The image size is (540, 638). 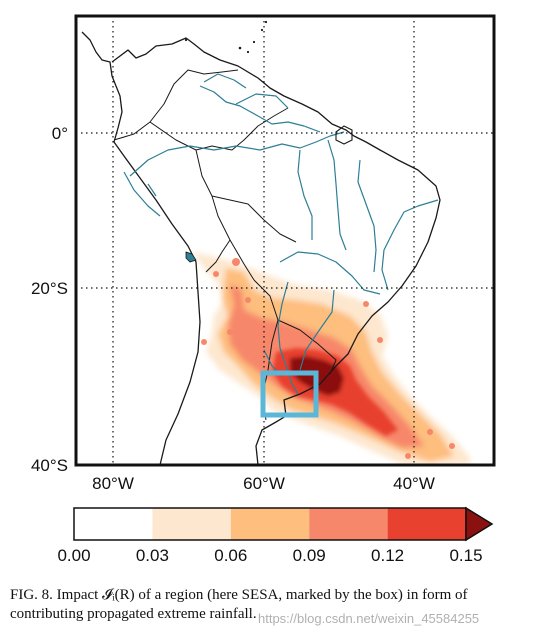 What do you see at coordinates (328, 358) in the screenshot?
I see `impact-speckles` at bounding box center [328, 358].